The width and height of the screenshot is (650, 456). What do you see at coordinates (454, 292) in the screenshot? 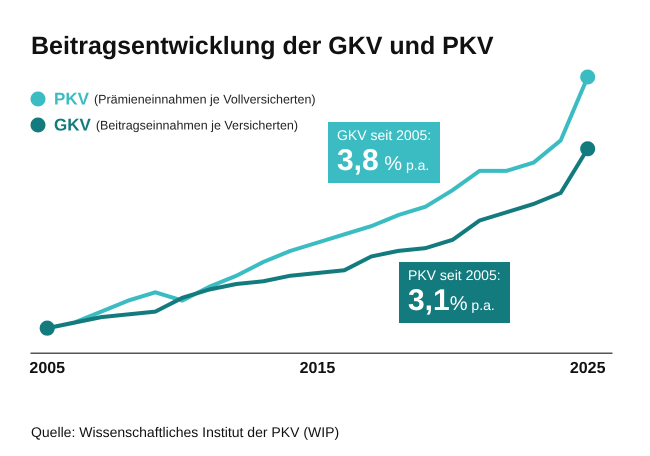
I see `annotation: PKV seit 2005: 3,1% p.a.` at bounding box center [454, 292].